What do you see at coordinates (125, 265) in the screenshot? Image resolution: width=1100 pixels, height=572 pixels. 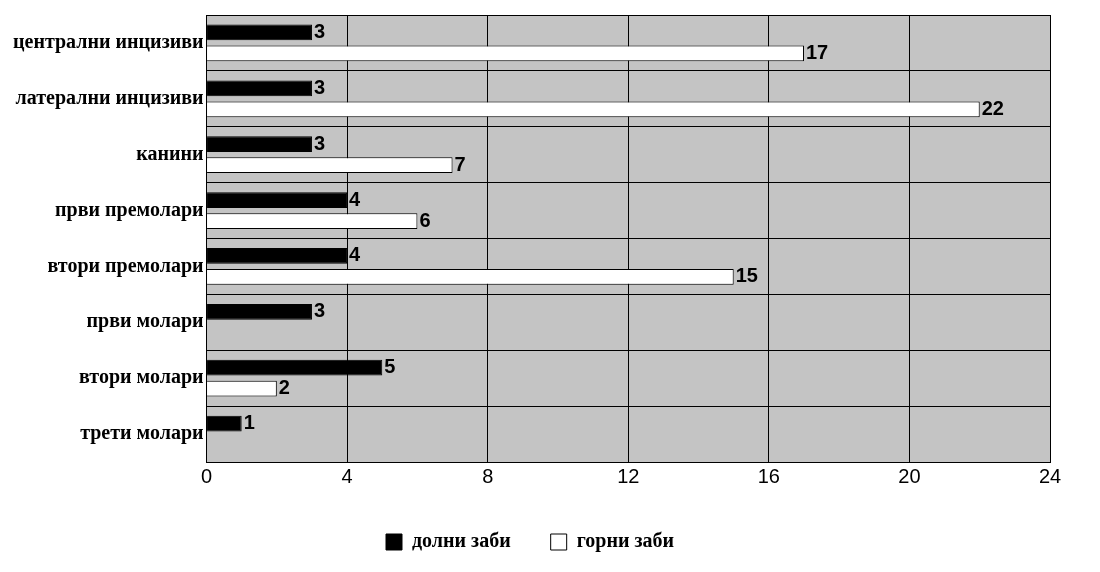 I see `y-tick-label: втори премолари` at bounding box center [125, 265].